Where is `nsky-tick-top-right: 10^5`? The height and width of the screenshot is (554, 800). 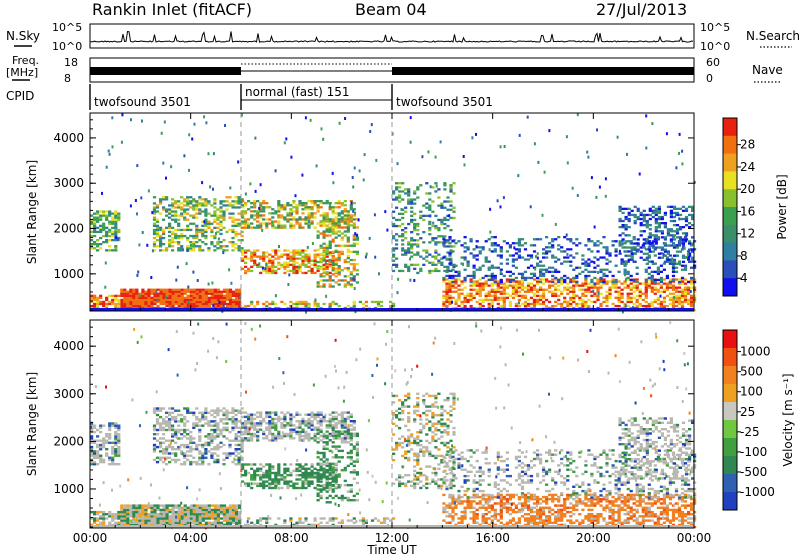
nsky-tick-top-right: 10^5 is located at coordinates (715, 27).